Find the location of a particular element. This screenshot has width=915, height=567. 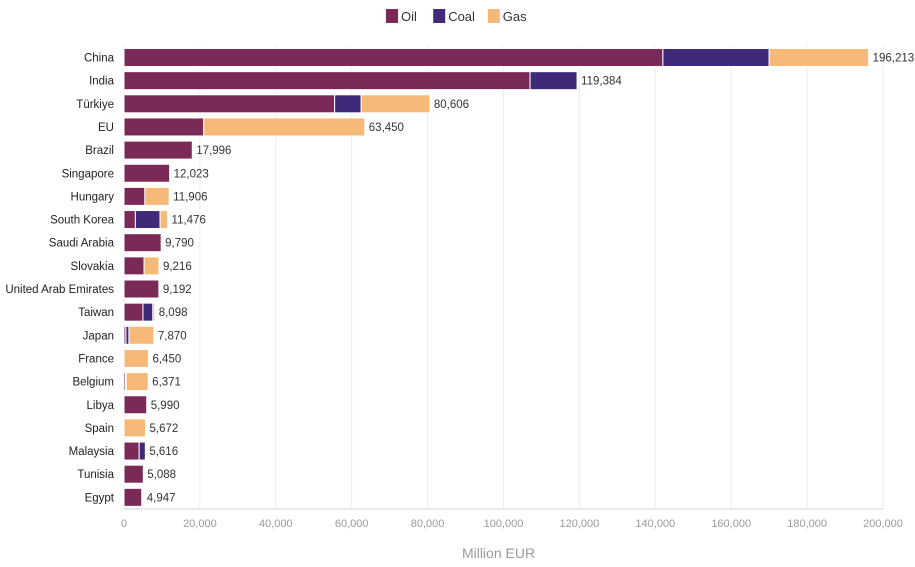

total-value-label: 8,098 is located at coordinates (173, 313).